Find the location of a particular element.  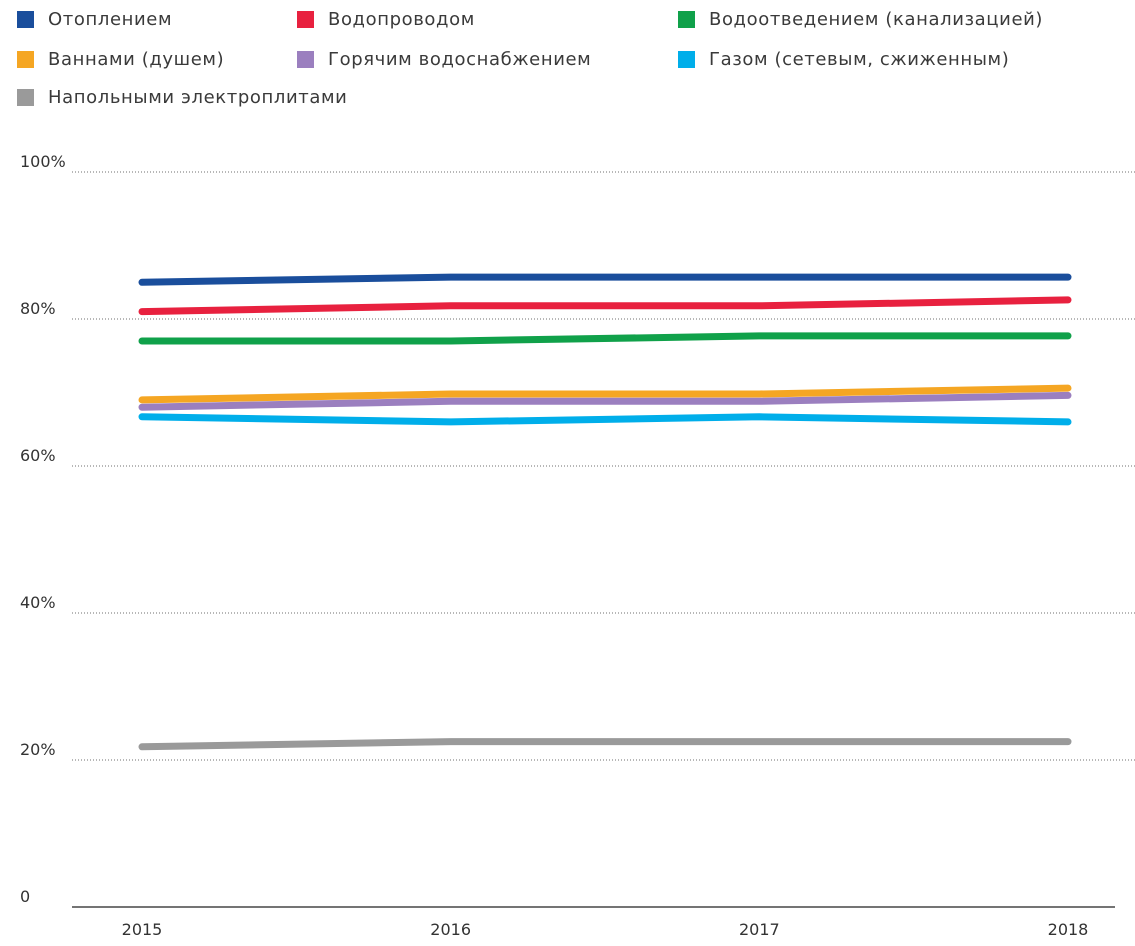

legend-swatch-water-supply is located at coordinates (305, 19).